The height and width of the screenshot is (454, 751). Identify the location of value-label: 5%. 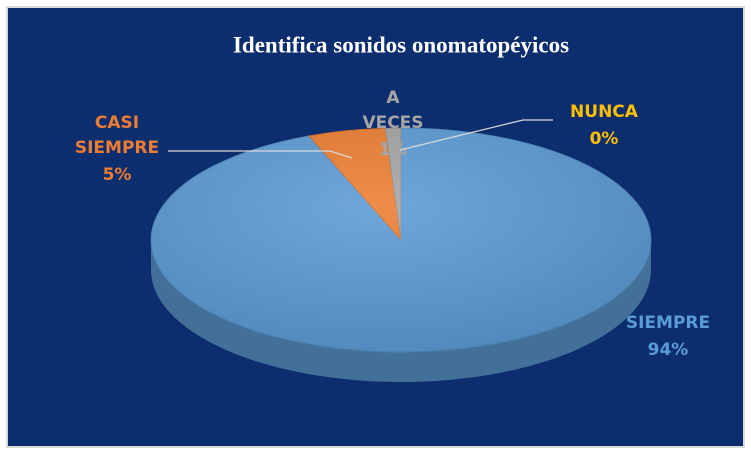
(117, 175).